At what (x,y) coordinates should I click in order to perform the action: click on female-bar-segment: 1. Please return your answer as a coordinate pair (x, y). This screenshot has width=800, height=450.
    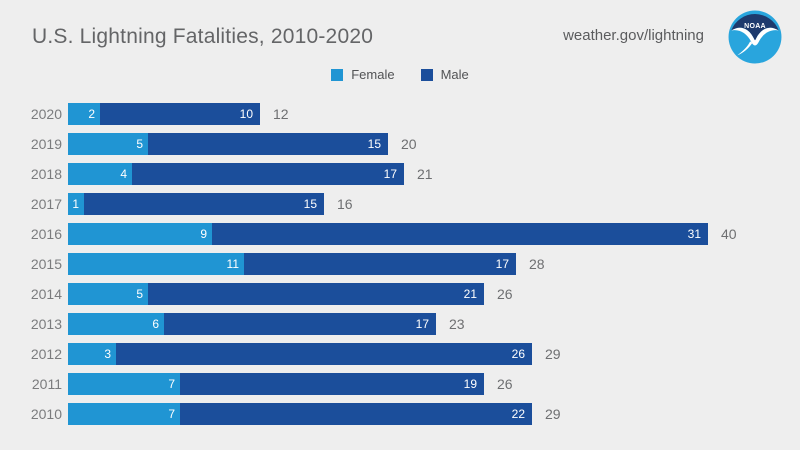
    Looking at the image, I should click on (76, 204).